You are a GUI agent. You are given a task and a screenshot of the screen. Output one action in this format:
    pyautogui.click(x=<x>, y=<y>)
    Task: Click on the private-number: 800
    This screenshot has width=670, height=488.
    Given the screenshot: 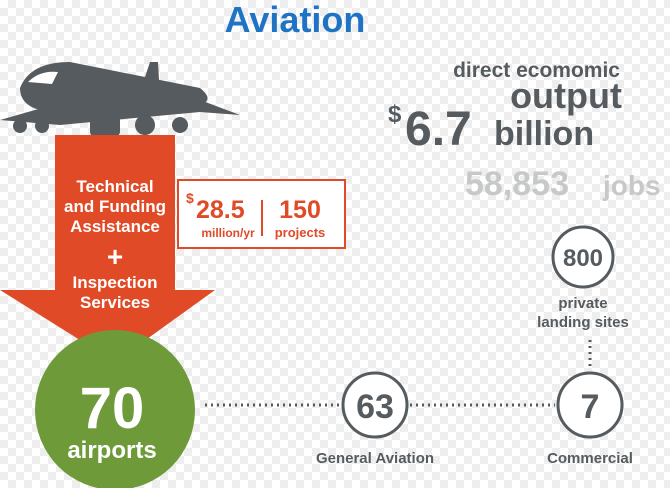 What is the action you would take?
    pyautogui.click(x=583, y=258)
    